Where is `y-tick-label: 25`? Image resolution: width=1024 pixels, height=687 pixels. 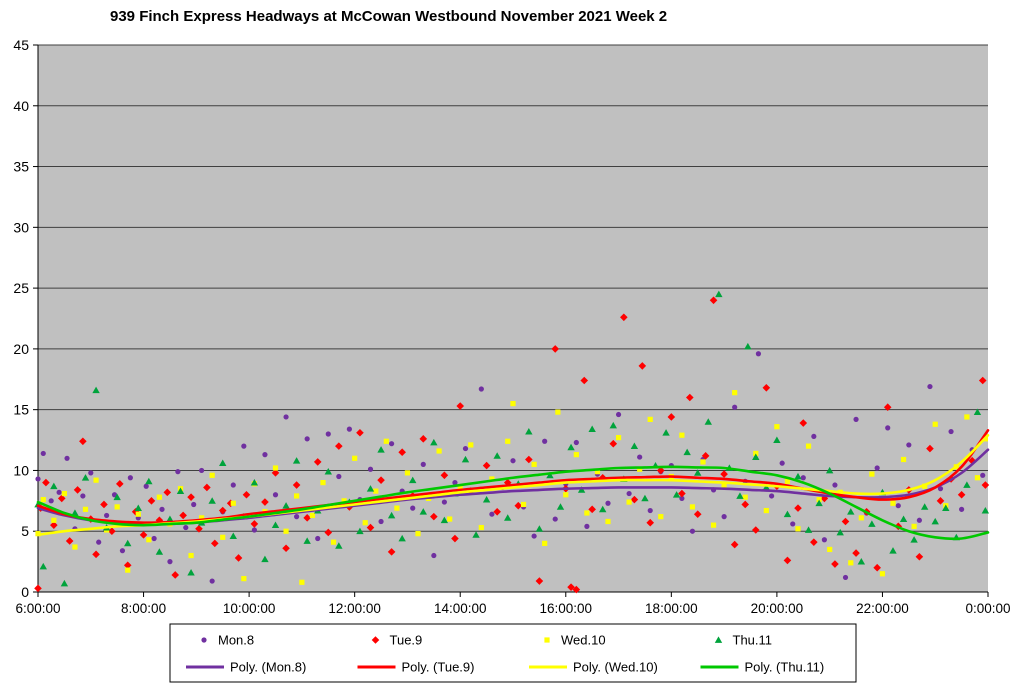 y-tick-label: 25 is located at coordinates (21, 288).